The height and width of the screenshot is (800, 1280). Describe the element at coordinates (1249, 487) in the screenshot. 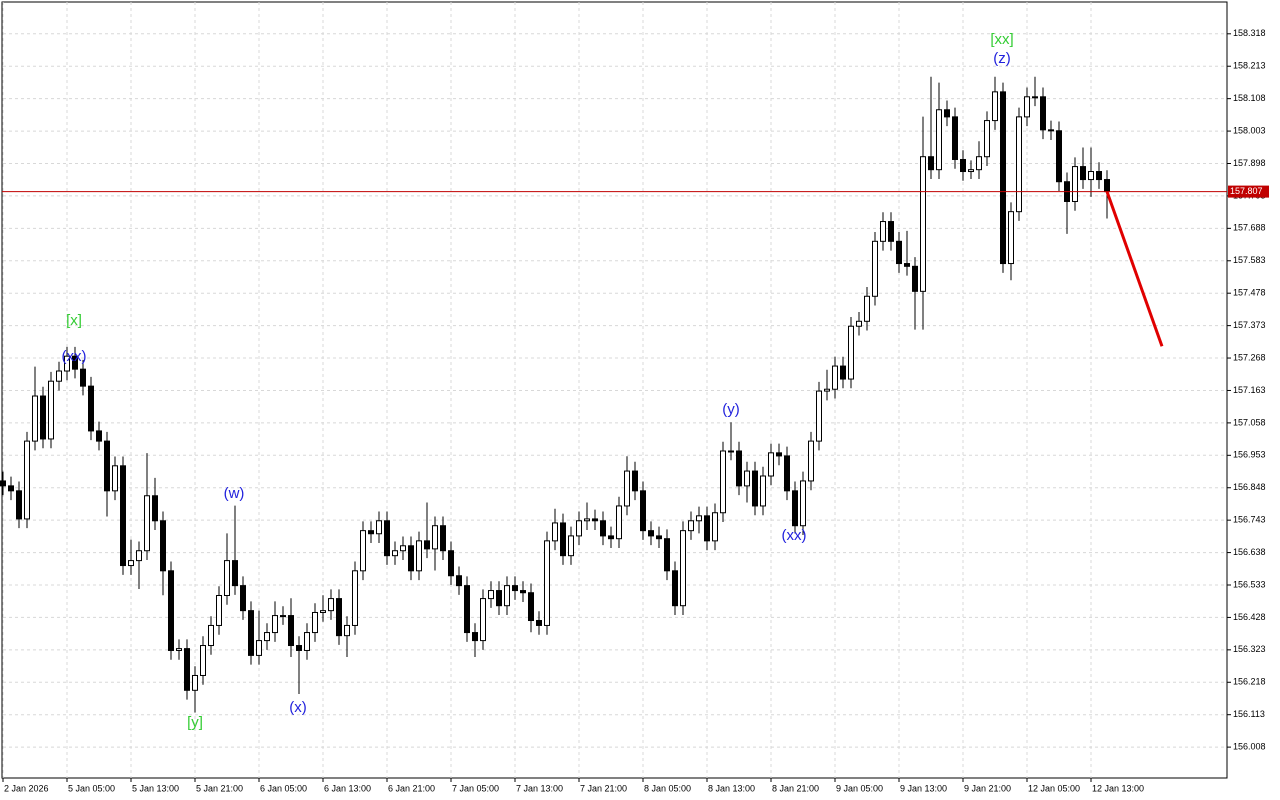

I see `y-tick-label: 156.848` at that location.